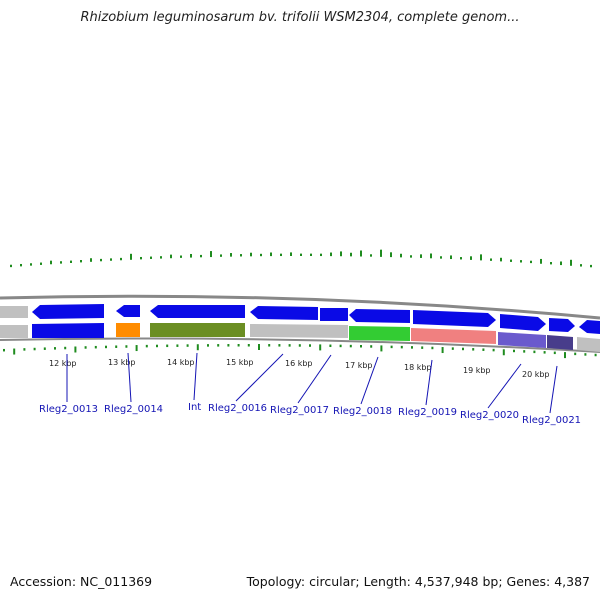 The width and height of the screenshot is (600, 600). I want to click on gc-content-ticks, so click(301, 258).